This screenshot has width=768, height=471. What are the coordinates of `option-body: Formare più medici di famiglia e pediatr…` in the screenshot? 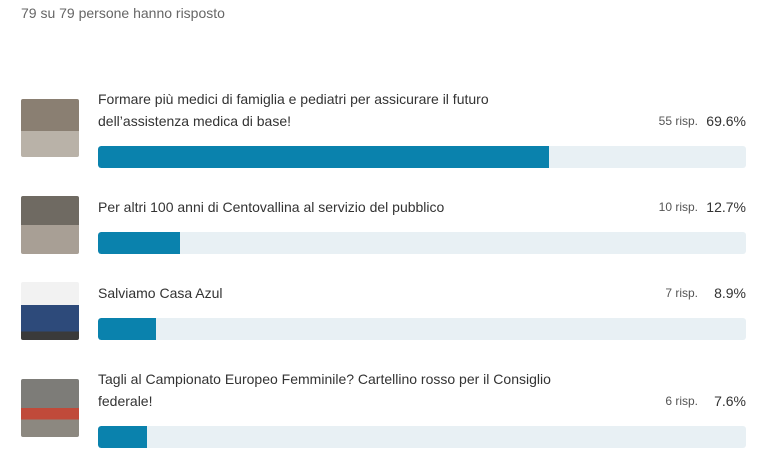 It's located at (422, 128).